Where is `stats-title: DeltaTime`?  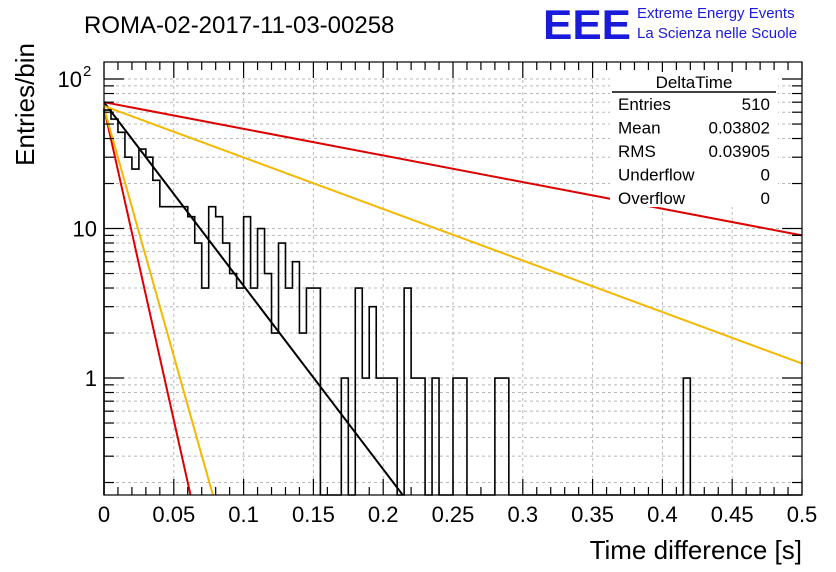
stats-title: DeltaTime is located at coordinates (694, 82).